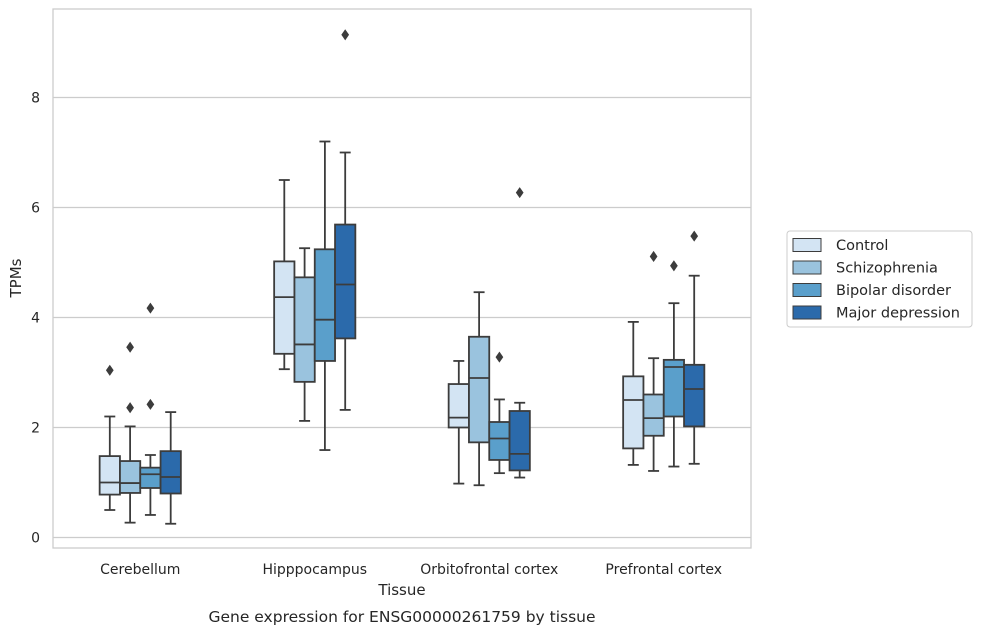  I want to click on legend-label: Control, so click(862, 246).